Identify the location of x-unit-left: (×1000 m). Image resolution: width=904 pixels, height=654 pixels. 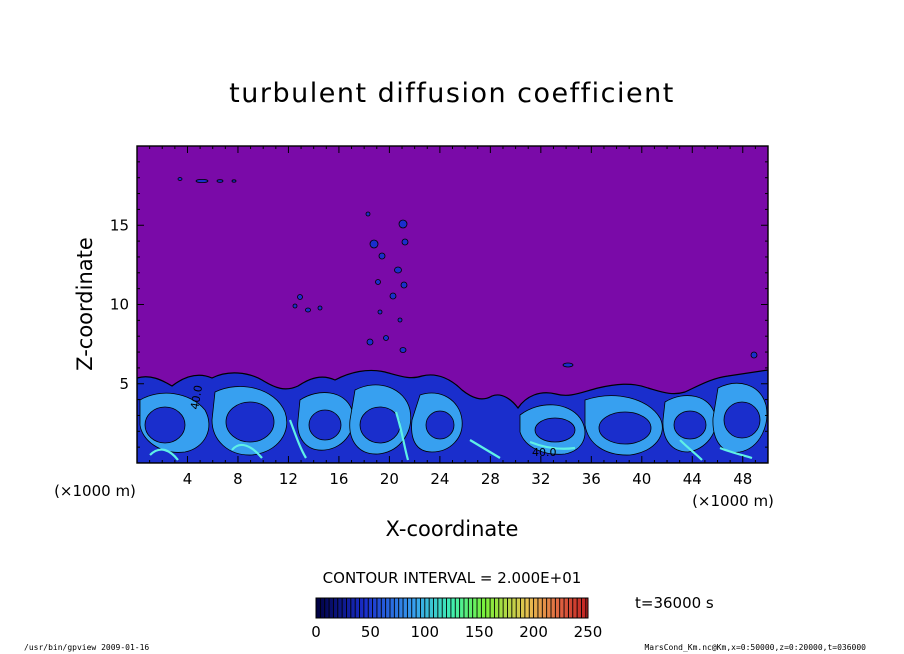
(95, 491).